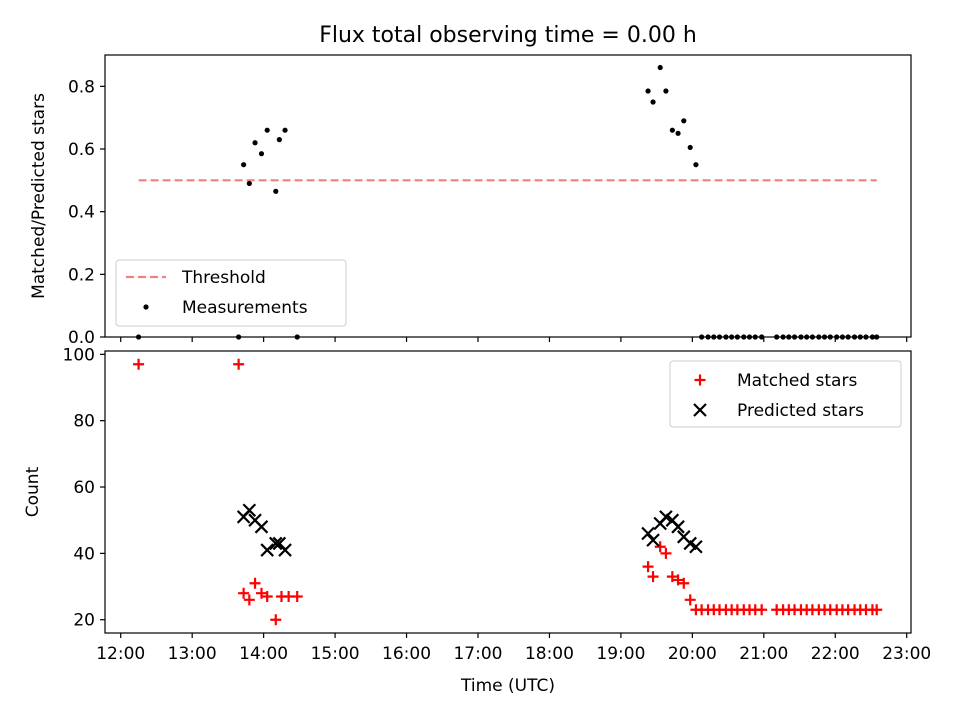 Image resolution: width=960 pixels, height=720 pixels. Describe the element at coordinates (763, 654) in the screenshot. I see `x-tick-label: 21:00` at that location.